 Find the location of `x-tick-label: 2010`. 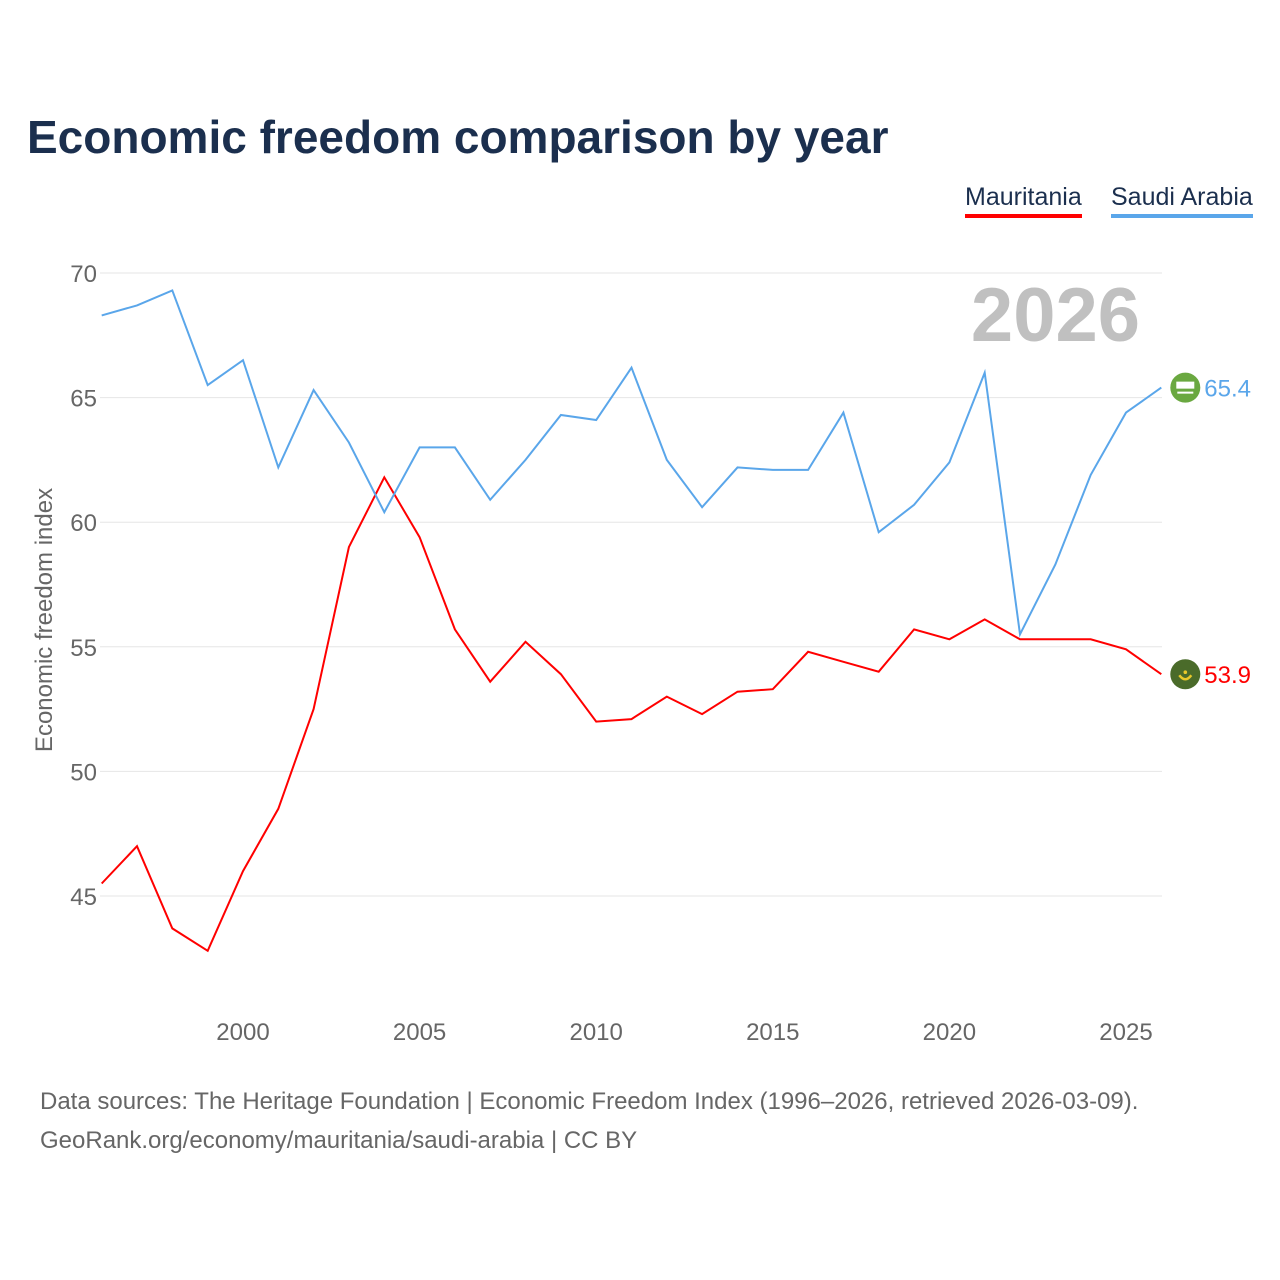

x-tick-label: 2010 is located at coordinates (595, 1032).